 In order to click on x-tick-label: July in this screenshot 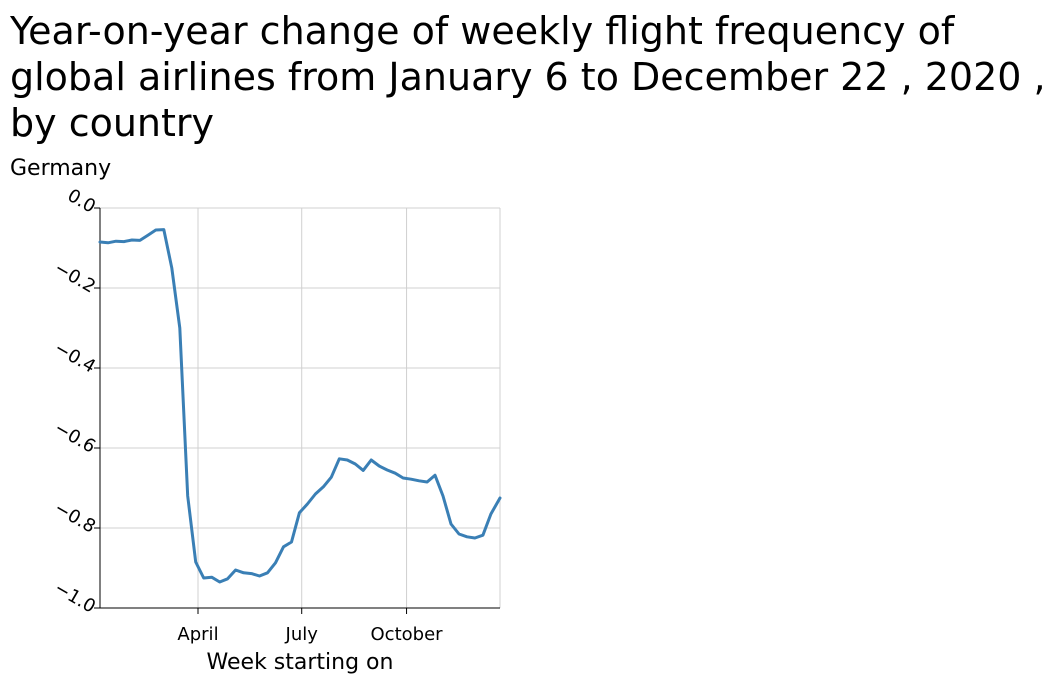, I will do `click(302, 634)`.